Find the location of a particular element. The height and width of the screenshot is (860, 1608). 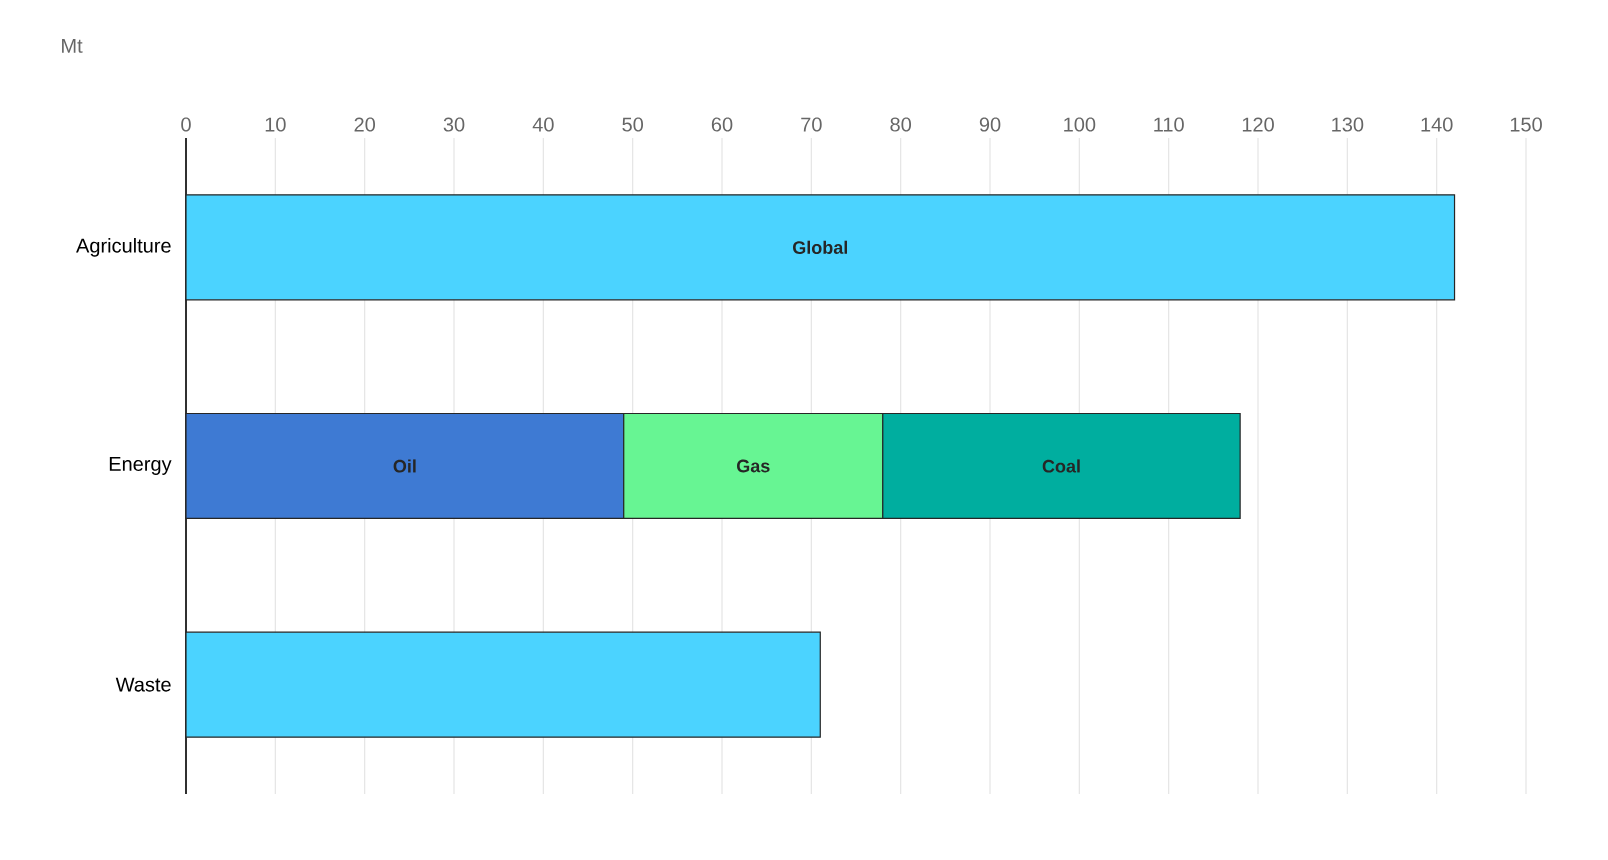

x-tick-label: 120 is located at coordinates (1258, 124).